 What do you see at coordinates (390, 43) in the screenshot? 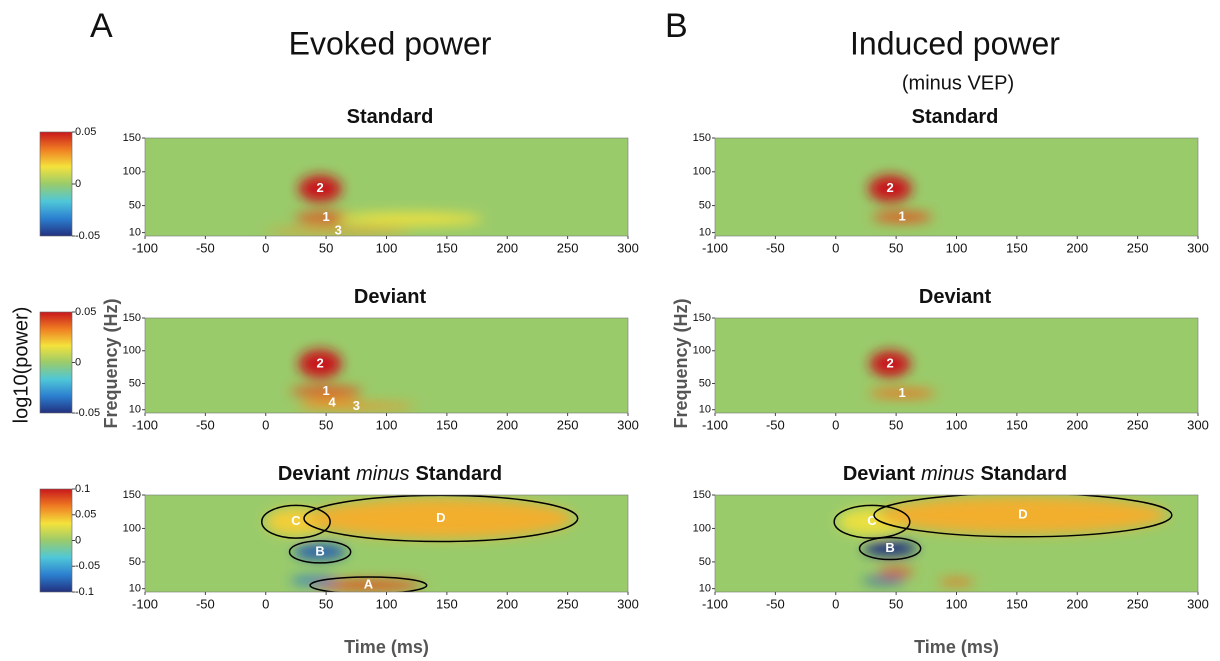
I see `panel-title: Evoked power` at bounding box center [390, 43].